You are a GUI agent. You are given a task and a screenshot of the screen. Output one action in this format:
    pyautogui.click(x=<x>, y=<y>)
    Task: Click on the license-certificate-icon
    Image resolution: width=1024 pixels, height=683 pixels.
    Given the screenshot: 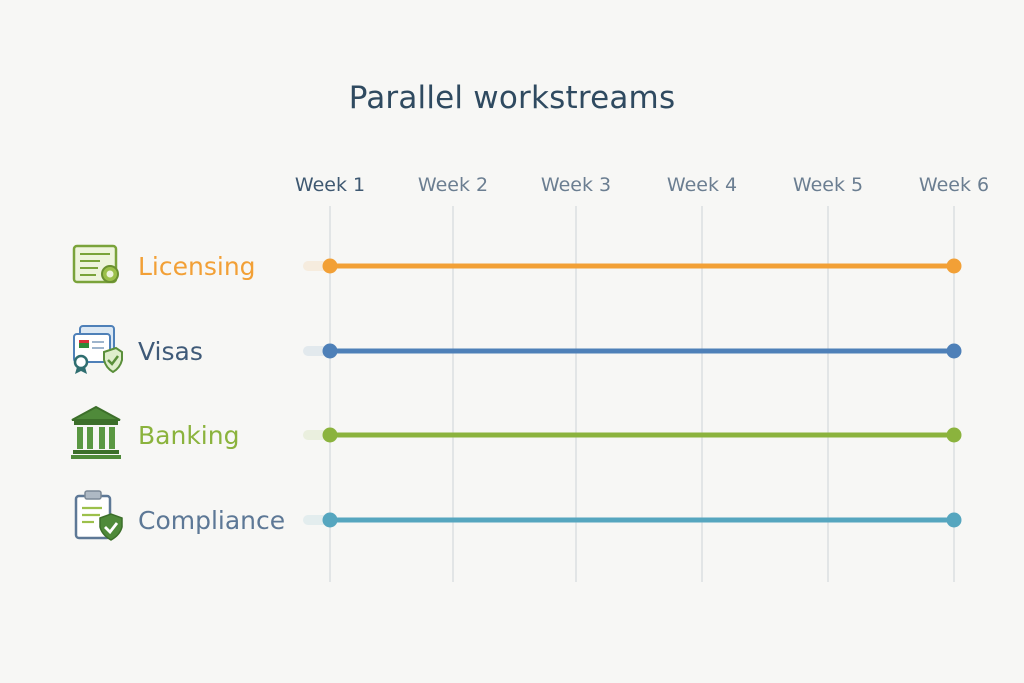 What is the action you would take?
    pyautogui.click(x=95, y=264)
    